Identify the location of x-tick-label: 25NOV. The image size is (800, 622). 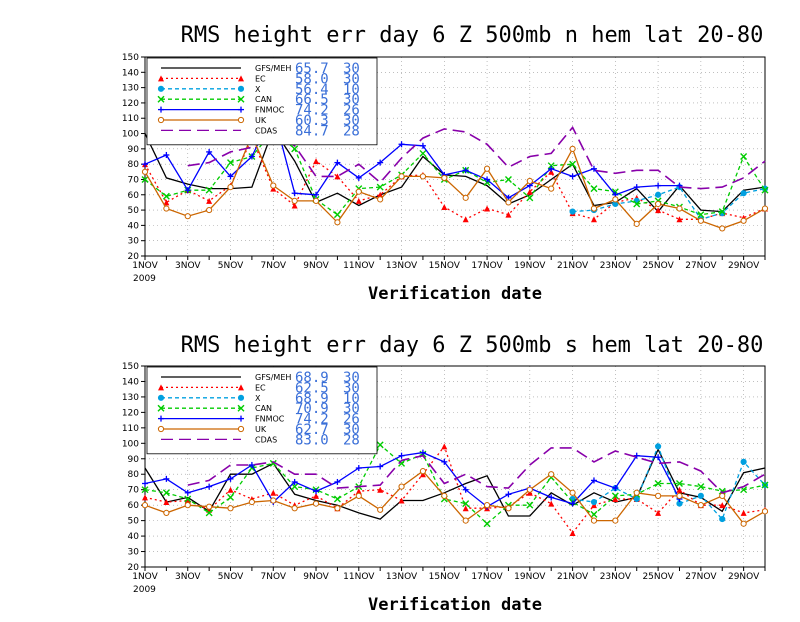
(658, 266).